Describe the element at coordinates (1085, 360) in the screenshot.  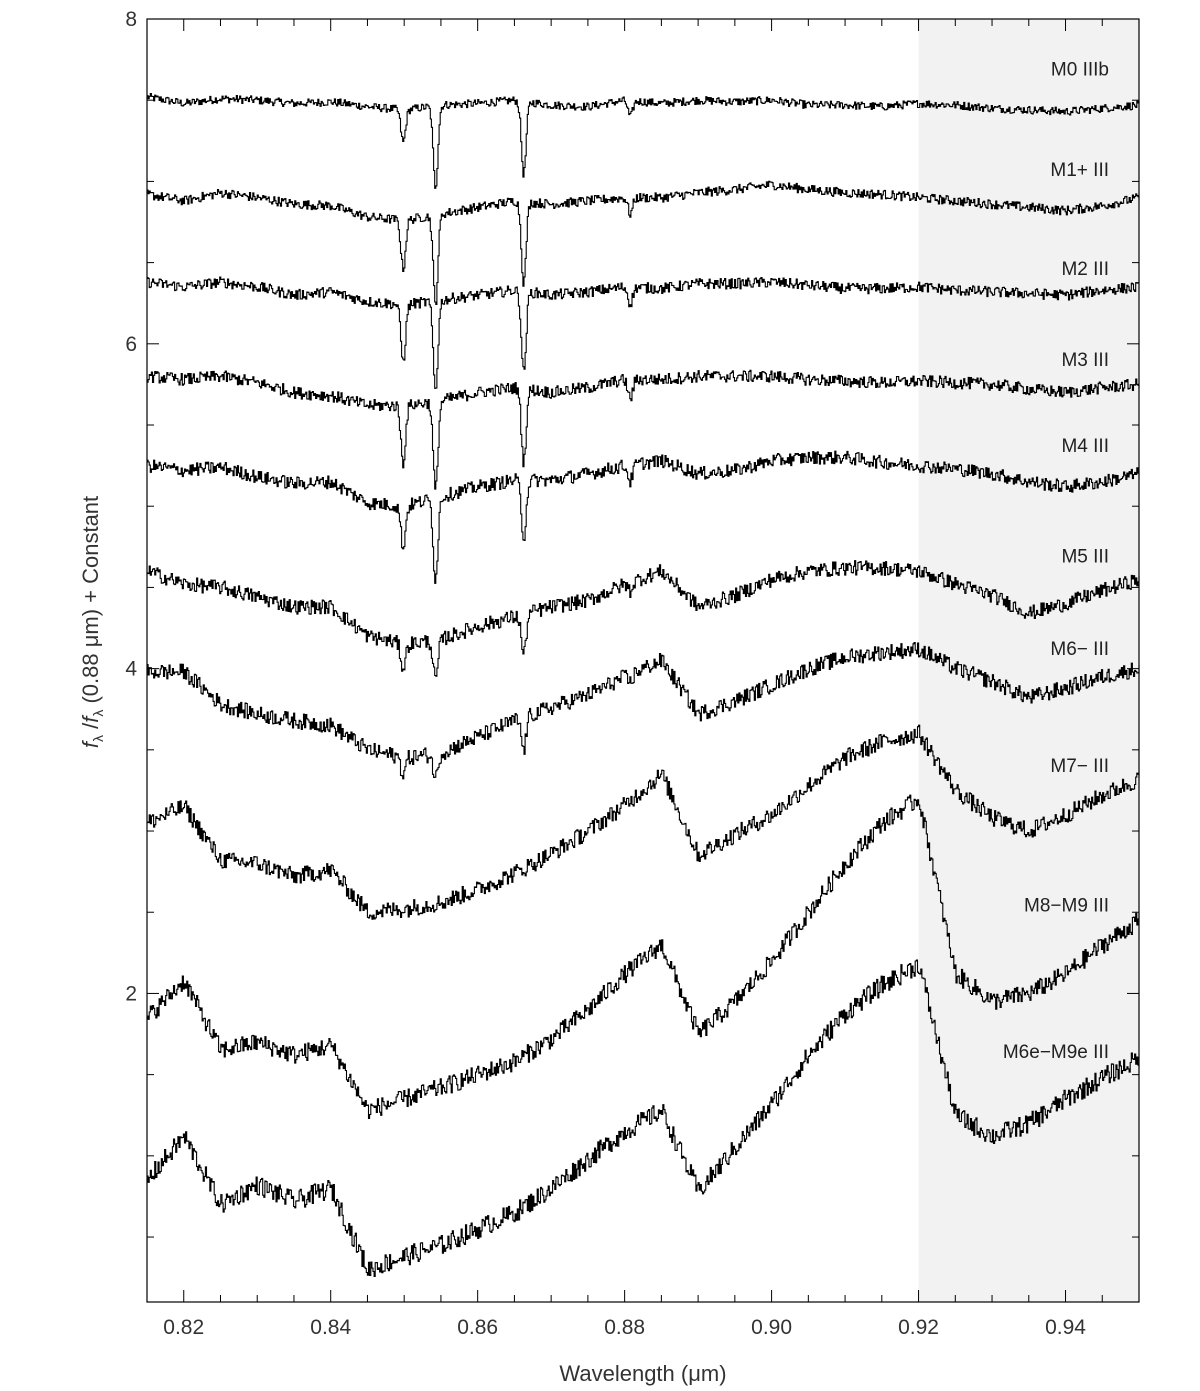
I see `series-label: M3 III` at that location.